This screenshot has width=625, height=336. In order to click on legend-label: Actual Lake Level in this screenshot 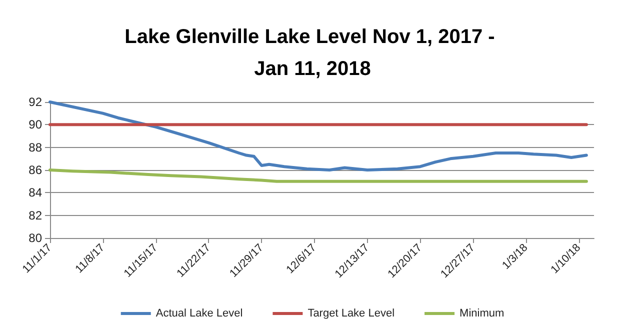, I will do `click(199, 314)`.